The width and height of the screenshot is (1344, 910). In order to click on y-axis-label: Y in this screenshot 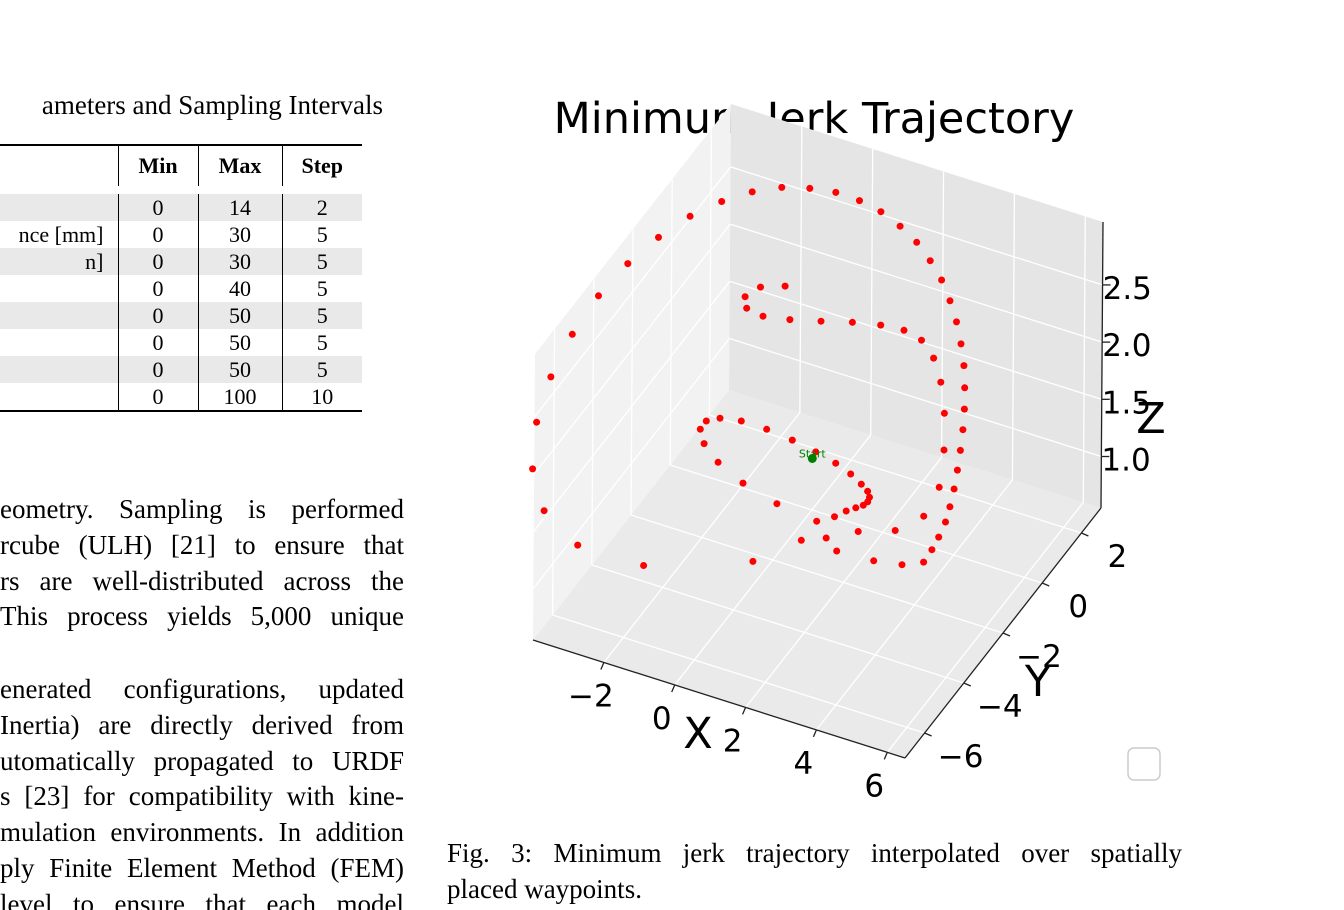, I will do `click(1038, 682)`.